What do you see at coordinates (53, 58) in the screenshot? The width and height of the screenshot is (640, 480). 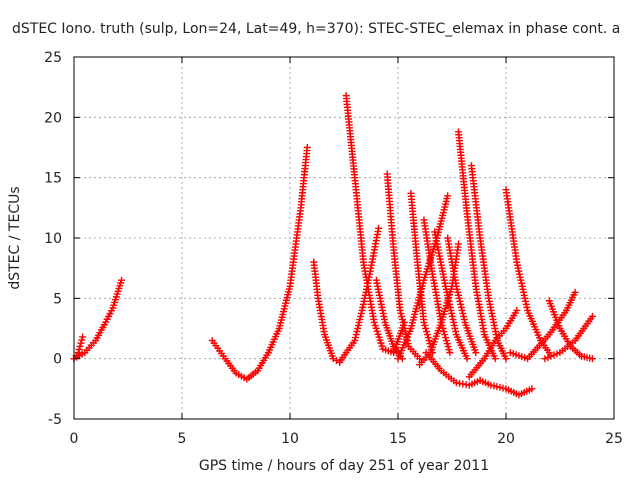 I see `y-tick-label: 25` at bounding box center [53, 58].